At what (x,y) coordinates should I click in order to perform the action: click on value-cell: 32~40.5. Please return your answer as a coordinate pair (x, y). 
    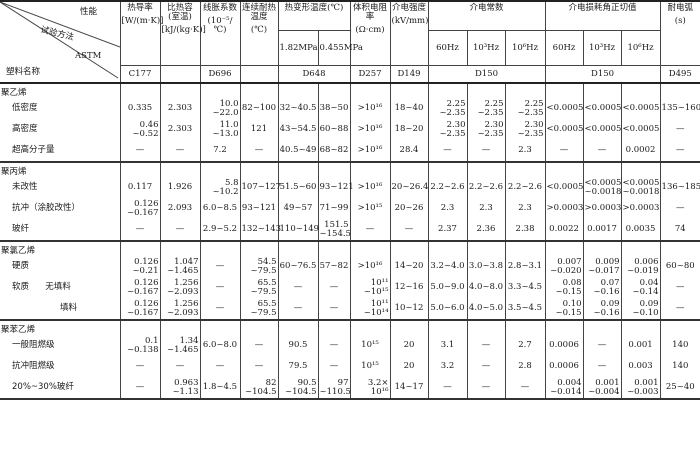
    Looking at the image, I should click on (297, 108).